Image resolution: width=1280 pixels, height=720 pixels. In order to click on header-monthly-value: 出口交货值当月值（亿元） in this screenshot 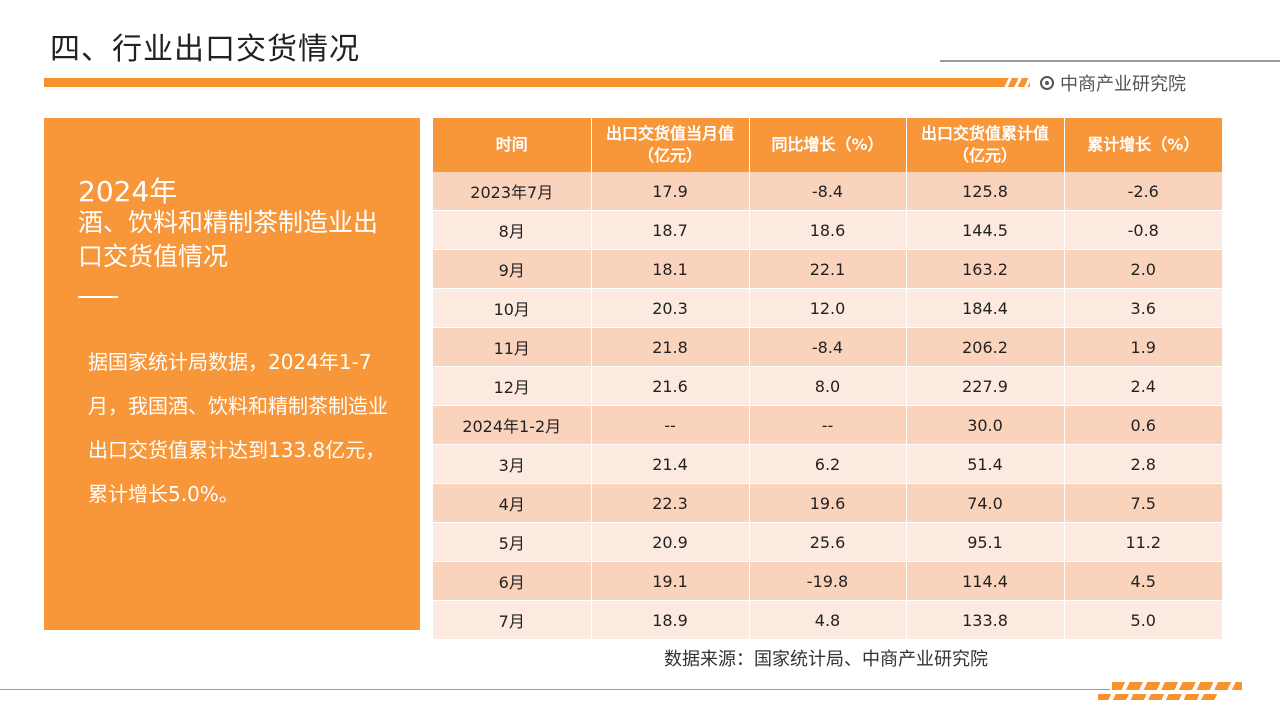, I will do `click(670, 145)`.